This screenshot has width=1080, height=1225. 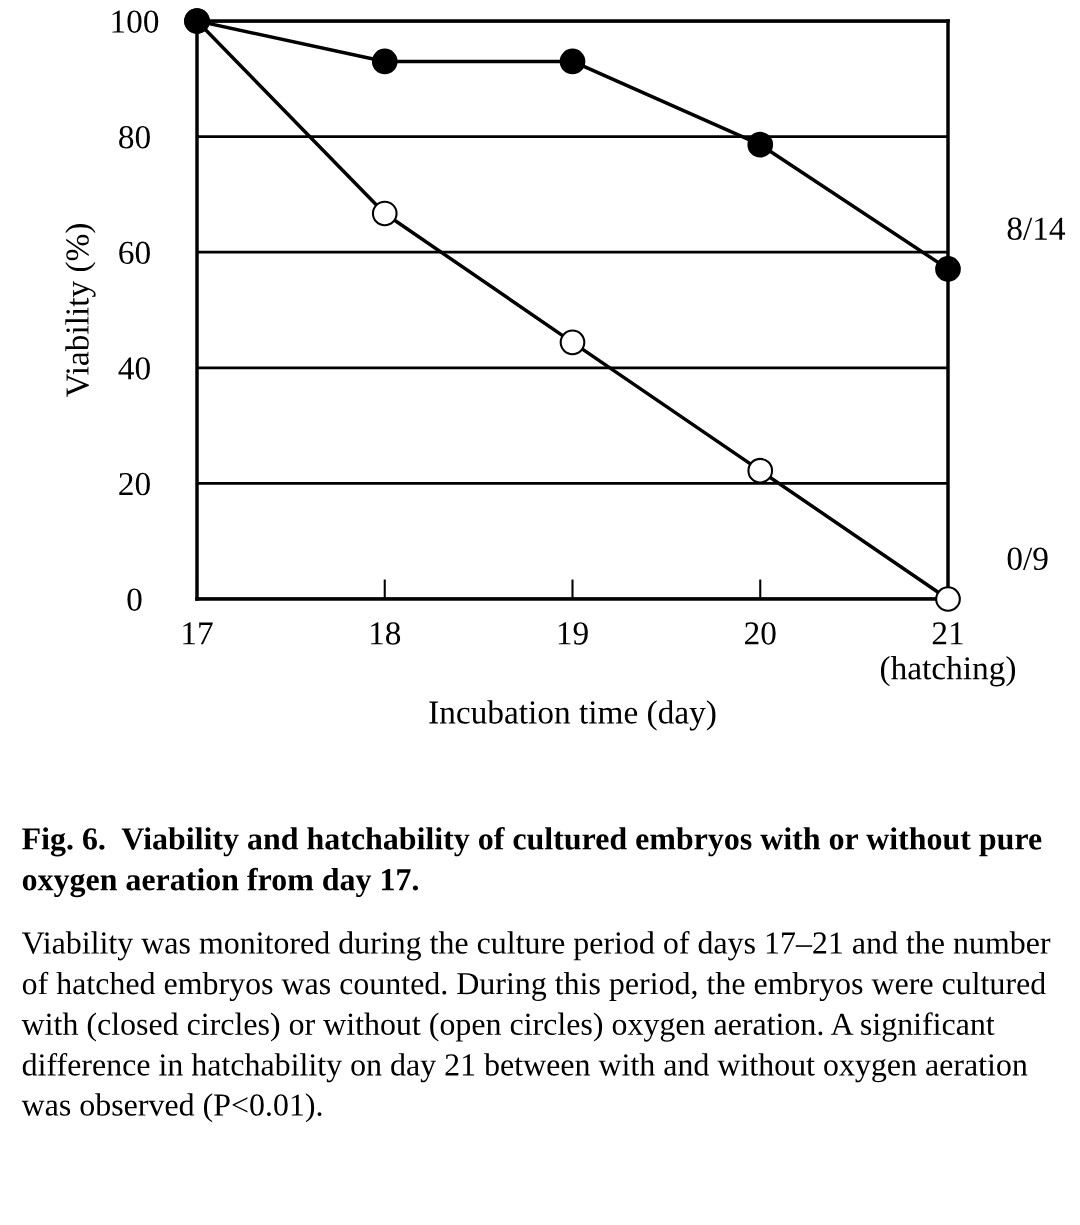 I want to click on x-tick-label: 17, so click(x=198, y=633).